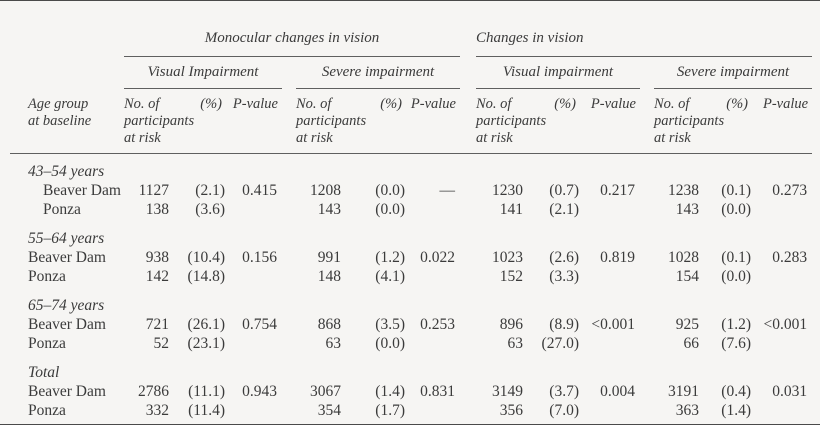  What do you see at coordinates (66, 171) in the screenshot?
I see `group-label: 43–54 years` at bounding box center [66, 171].